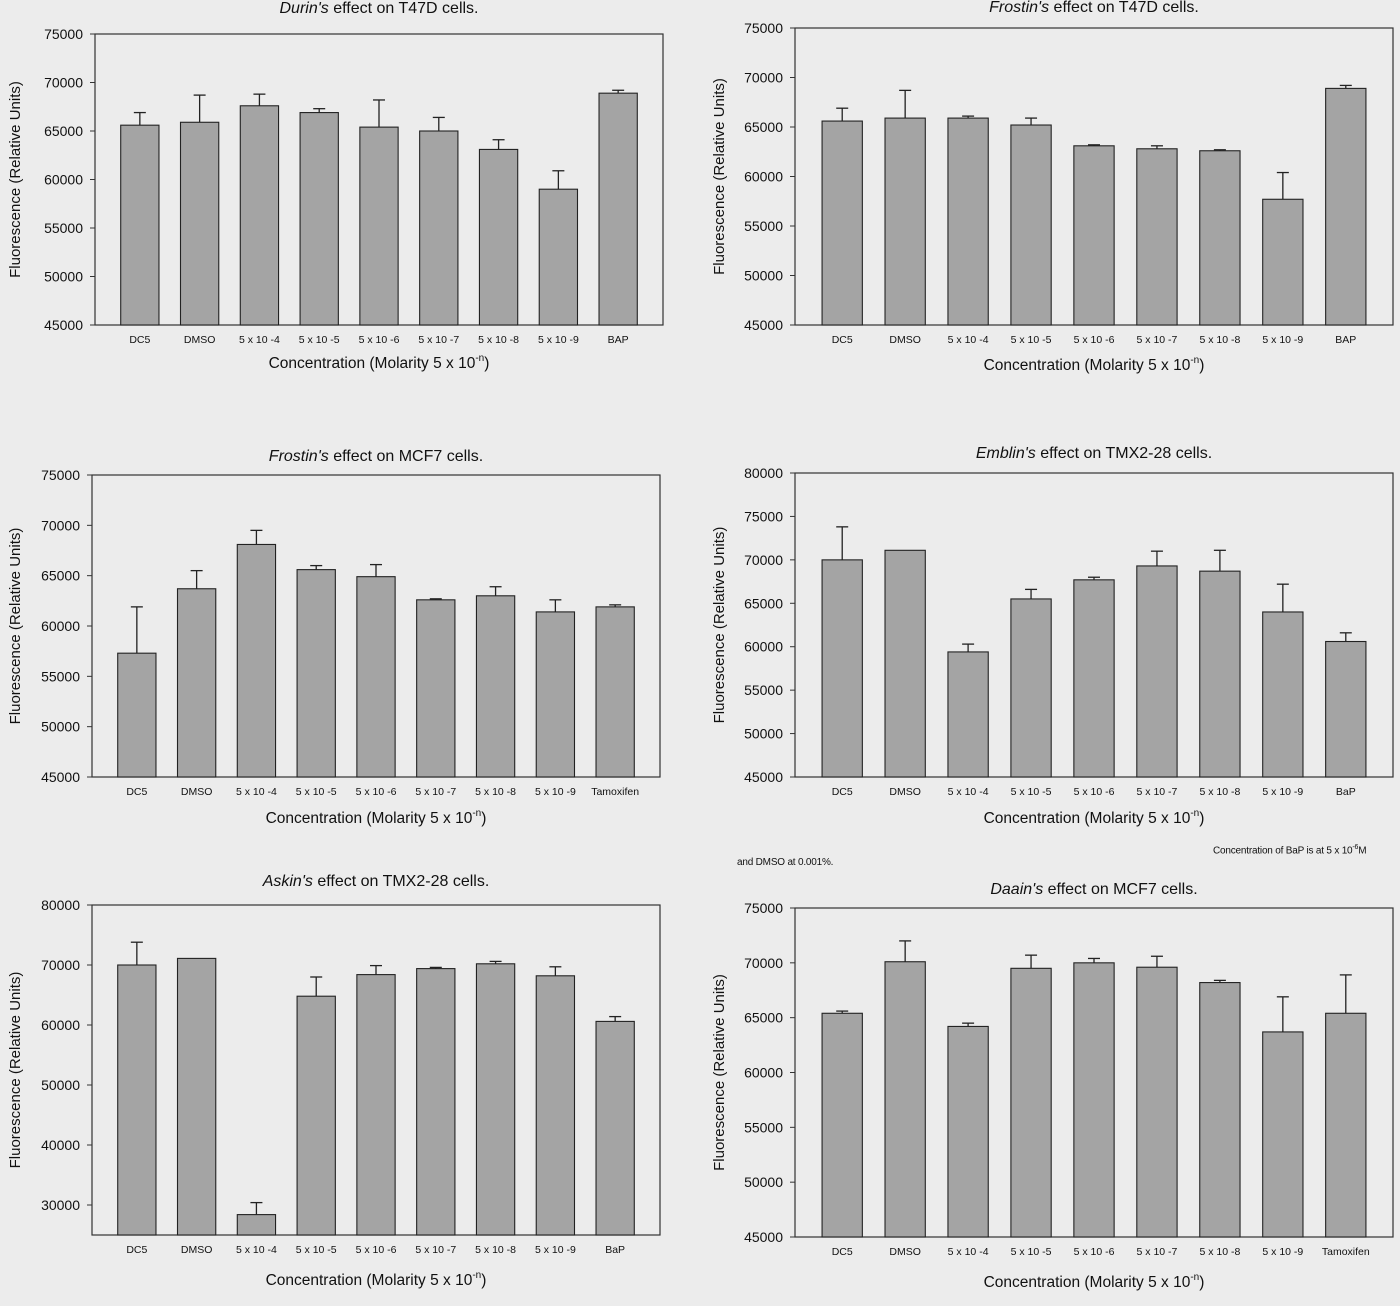  I want to click on chart-title-rest: effect on TMX2-28 cells., so click(1124, 453).